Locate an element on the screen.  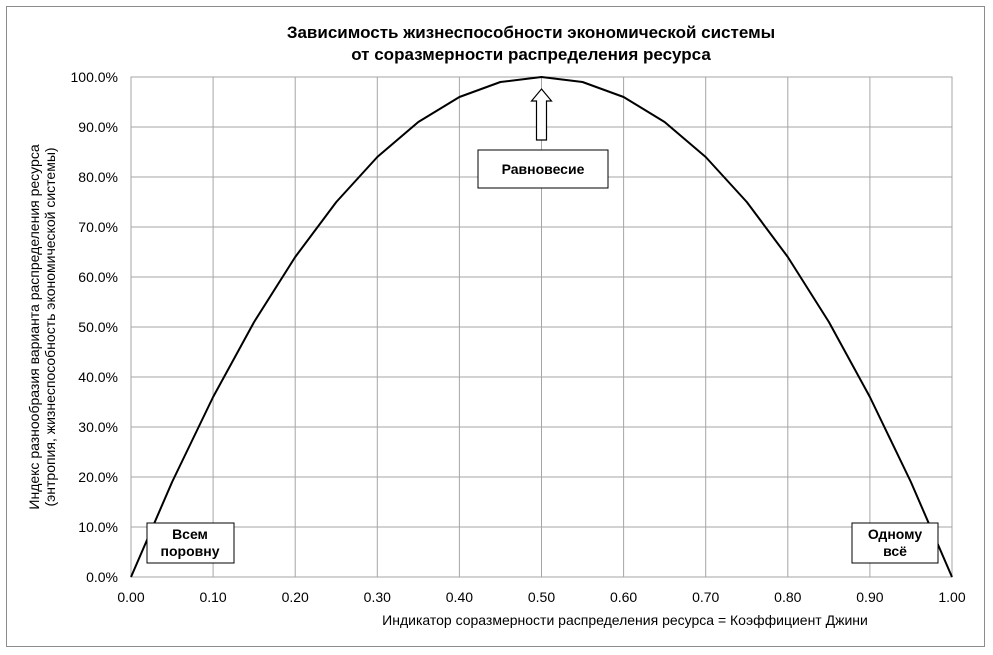
x-tick-label: 0.10 is located at coordinates (212, 597).